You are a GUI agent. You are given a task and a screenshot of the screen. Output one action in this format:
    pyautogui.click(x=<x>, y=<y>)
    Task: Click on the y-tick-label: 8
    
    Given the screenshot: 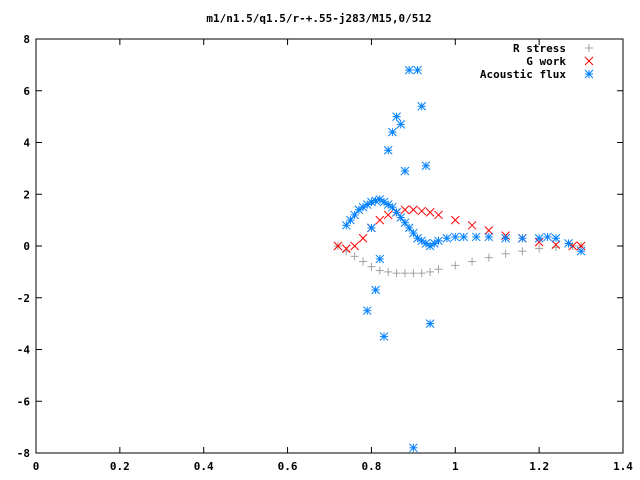 What is the action you would take?
    pyautogui.click(x=26, y=39)
    